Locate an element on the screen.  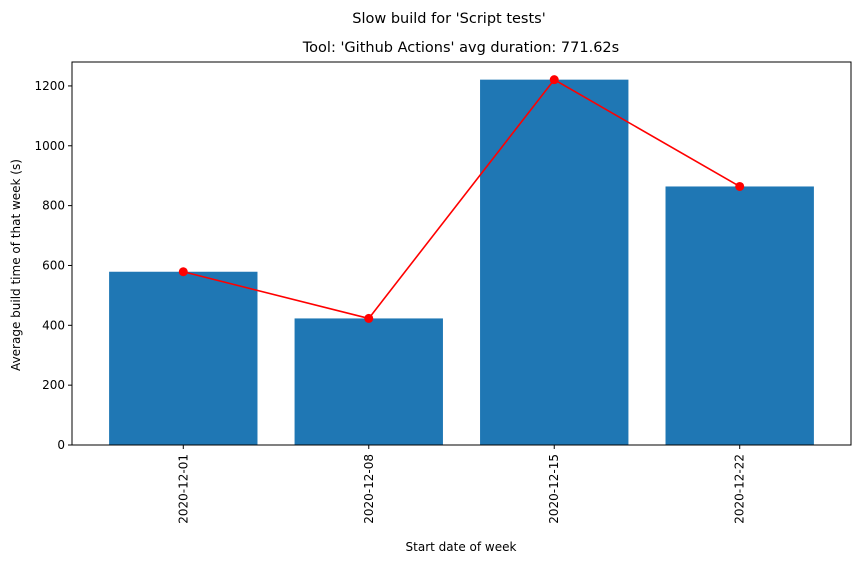
y-tick-label: 0 is located at coordinates (61, 445).